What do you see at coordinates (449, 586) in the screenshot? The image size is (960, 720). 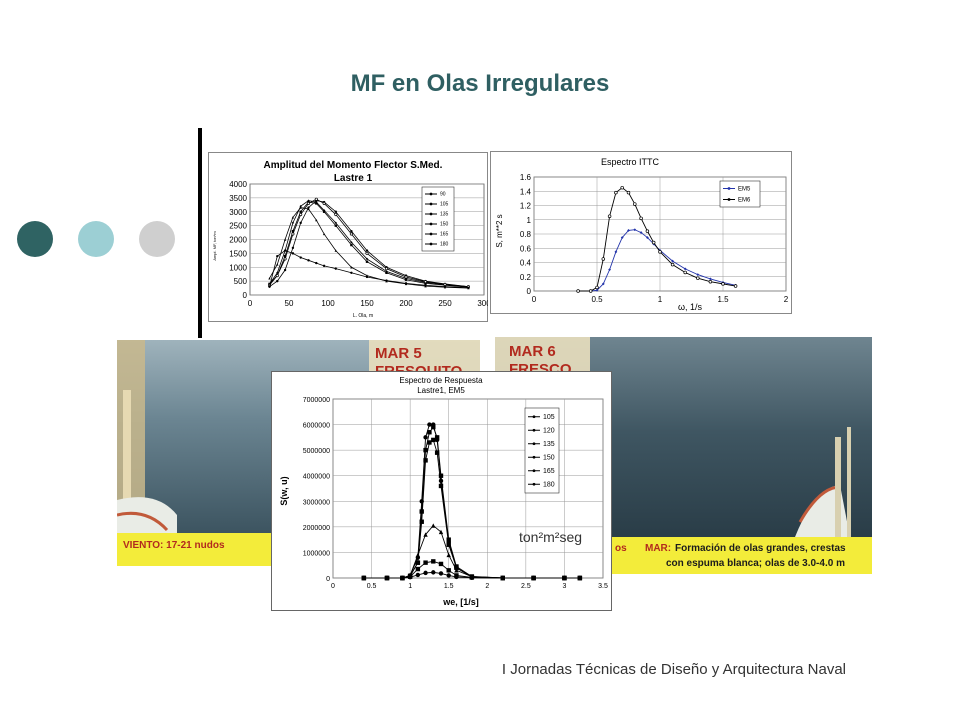 I see `c3-xtick-label: 1.5` at bounding box center [449, 586].